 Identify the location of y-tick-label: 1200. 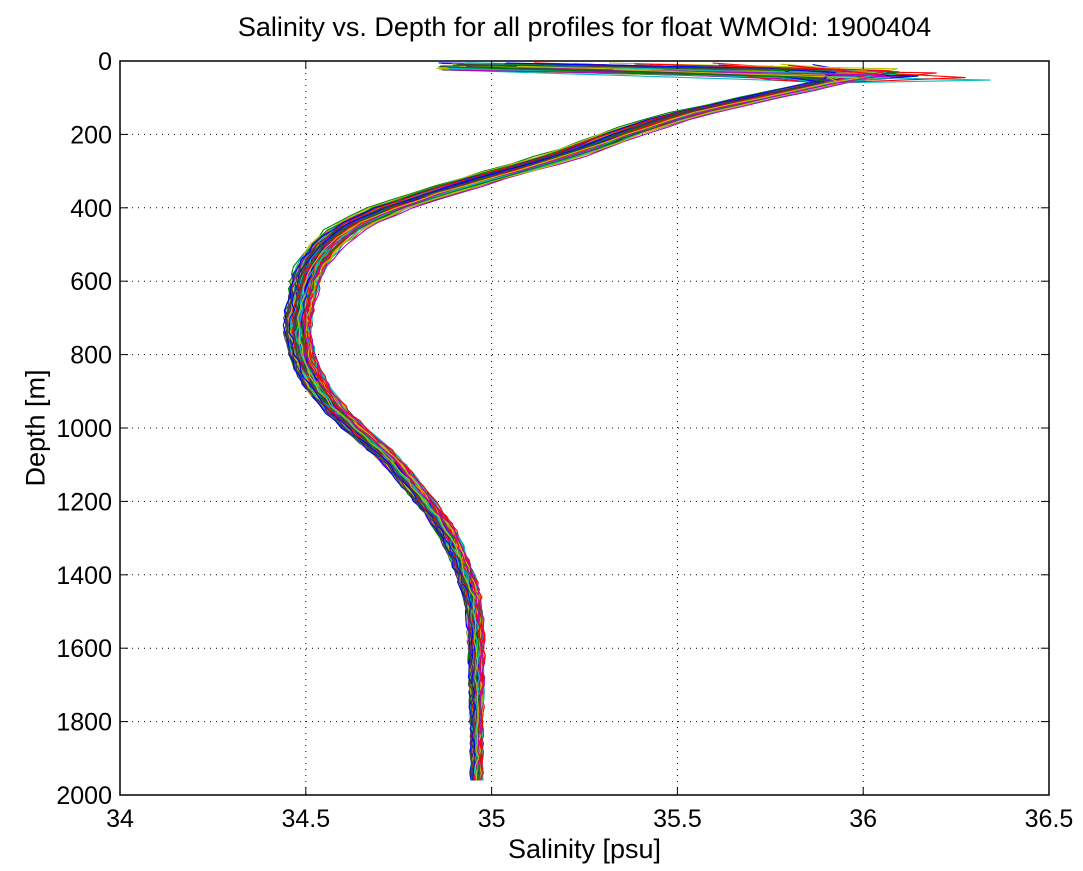
(84, 502).